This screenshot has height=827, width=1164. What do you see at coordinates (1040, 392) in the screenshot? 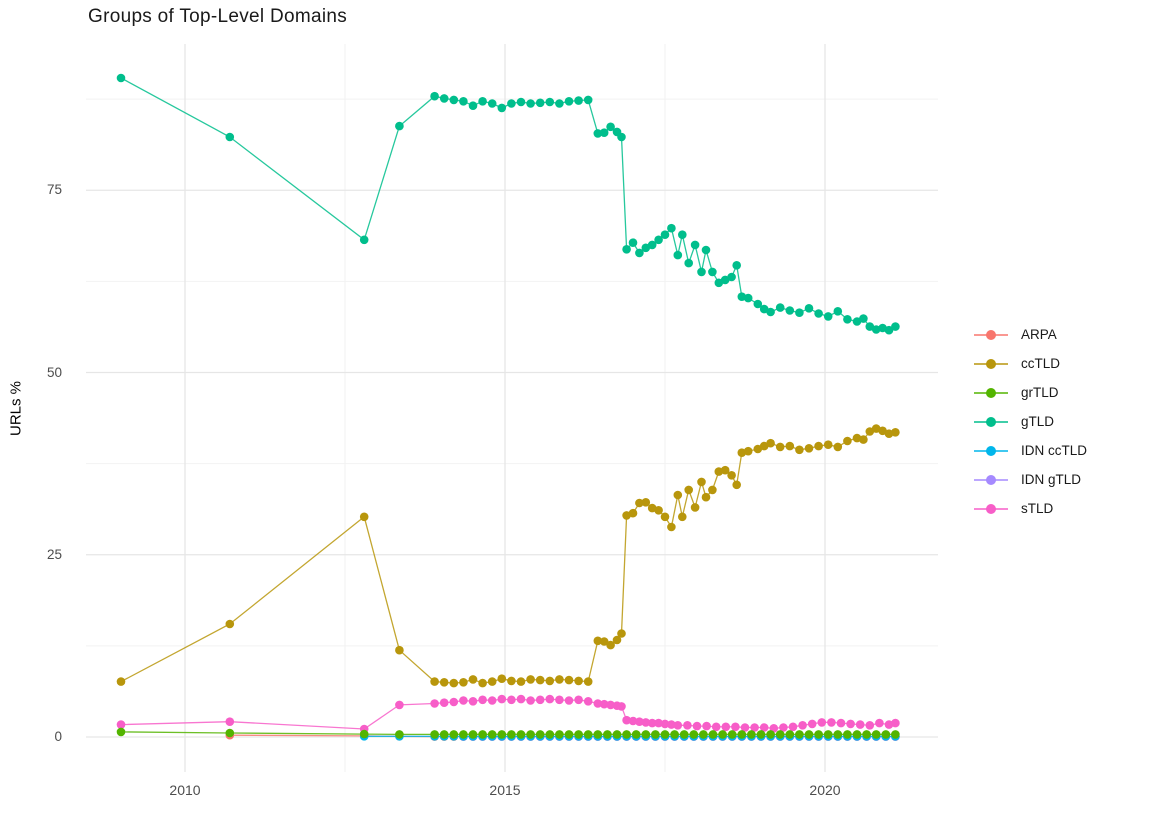
I see `legend-label: grTLD` at bounding box center [1040, 392].